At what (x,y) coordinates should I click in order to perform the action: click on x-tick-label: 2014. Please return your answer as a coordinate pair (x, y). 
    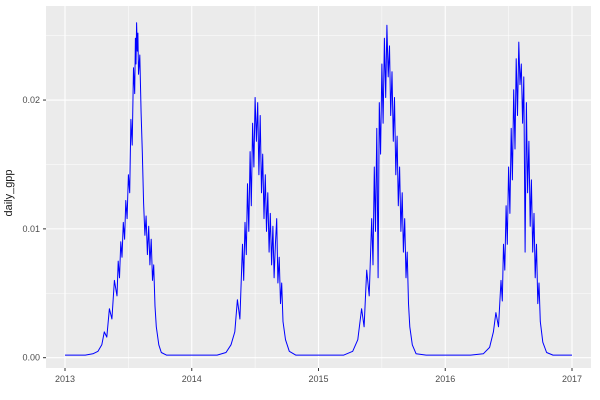
    Looking at the image, I should click on (192, 379).